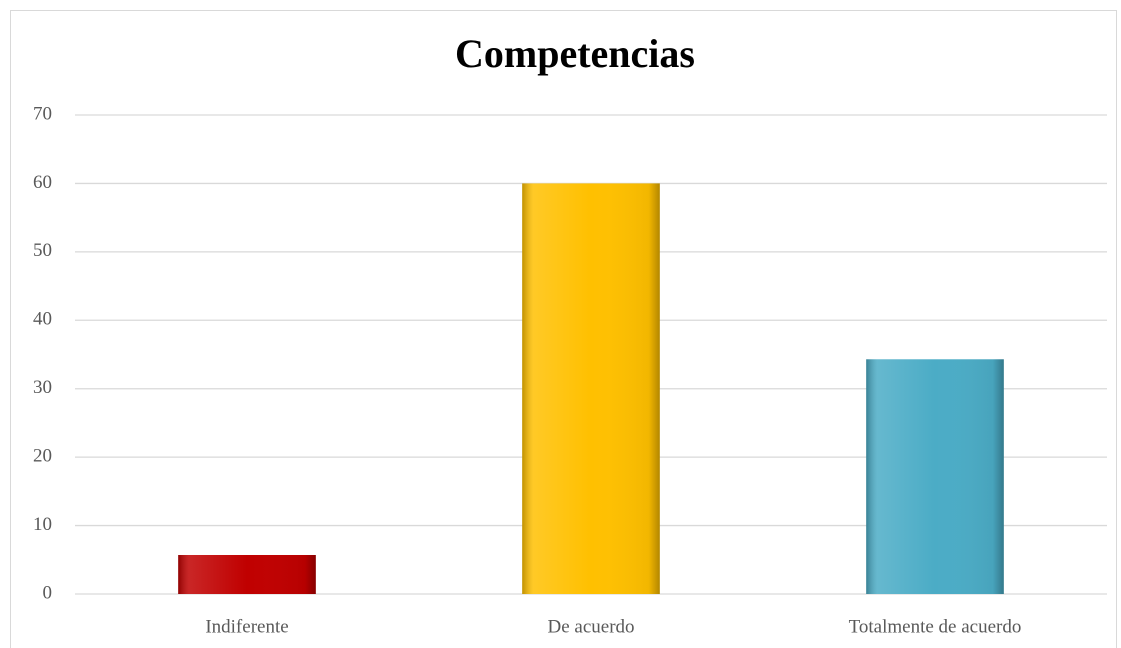  What do you see at coordinates (42, 250) in the screenshot?
I see `y-tick-label: 50` at bounding box center [42, 250].